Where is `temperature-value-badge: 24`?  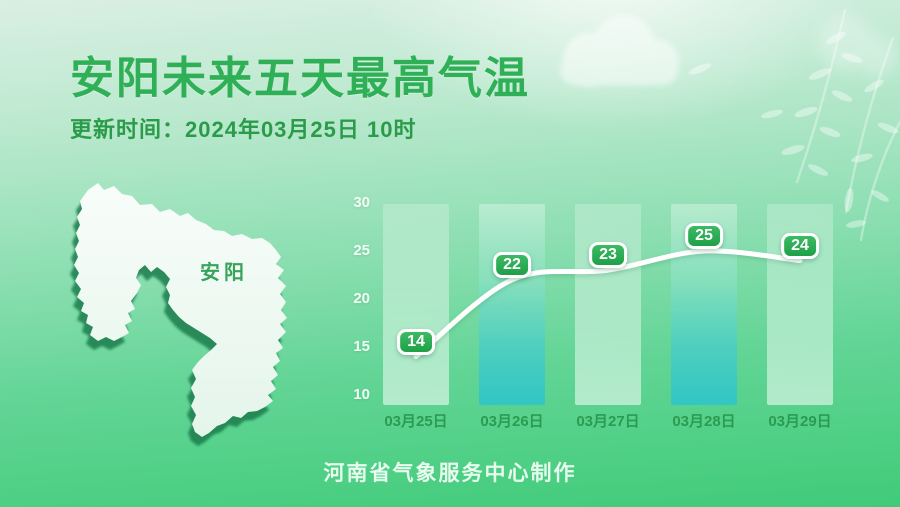
temperature-value-badge: 24 is located at coordinates (800, 245).